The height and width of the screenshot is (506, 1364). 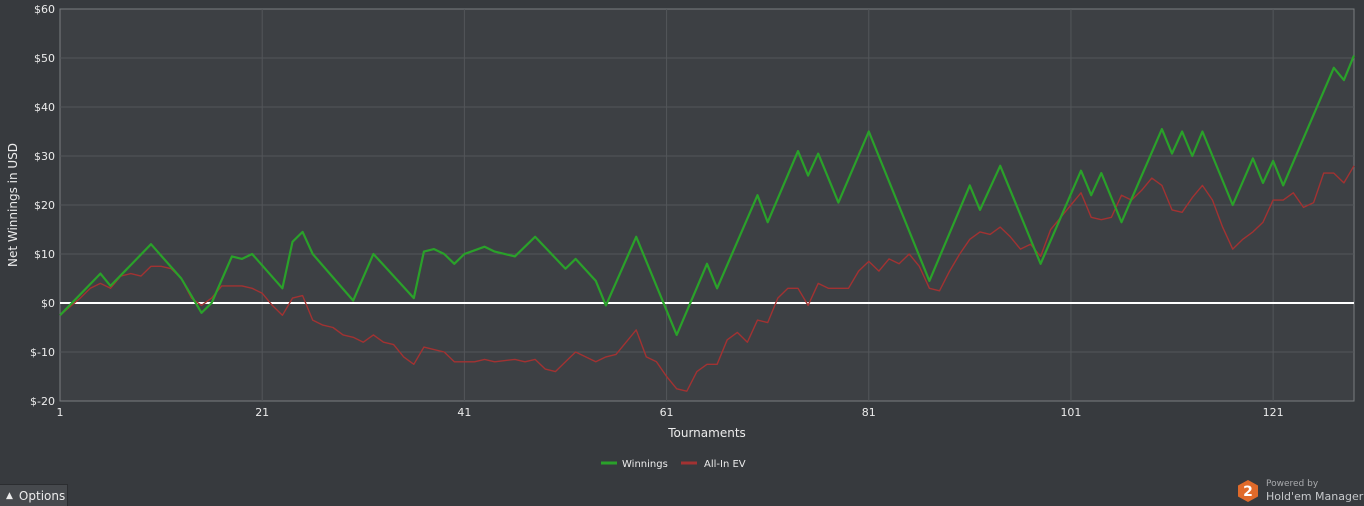 What do you see at coordinates (1070, 412) in the screenshot?
I see `x-tick-label: 101` at bounding box center [1070, 412].